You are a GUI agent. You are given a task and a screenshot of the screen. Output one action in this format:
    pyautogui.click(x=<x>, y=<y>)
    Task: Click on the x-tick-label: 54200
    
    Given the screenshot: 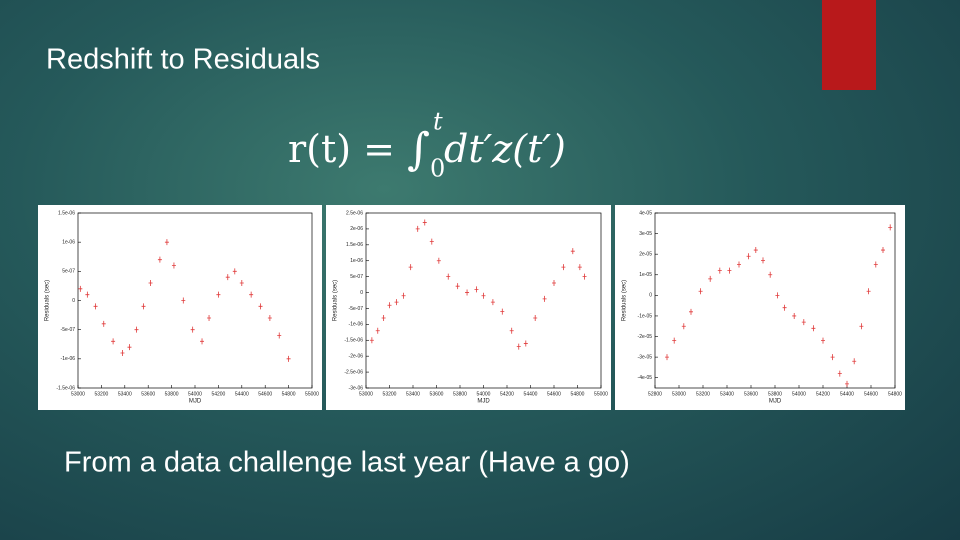 What is the action you would take?
    pyautogui.click(x=823, y=394)
    